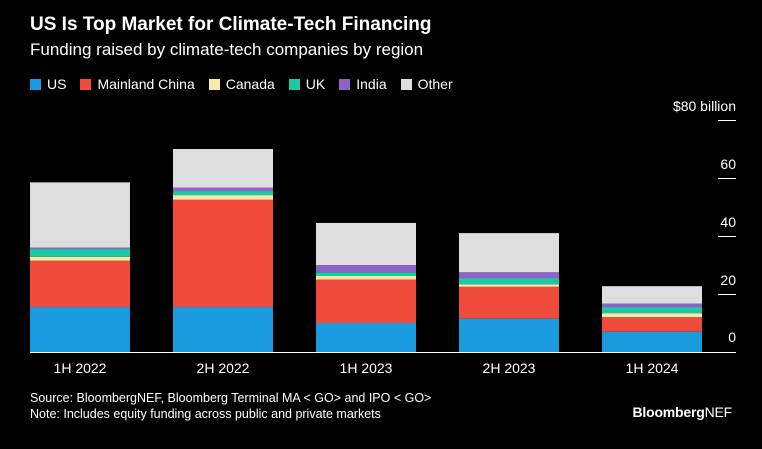  I want to click on y-tick-label: 0, so click(732, 337).